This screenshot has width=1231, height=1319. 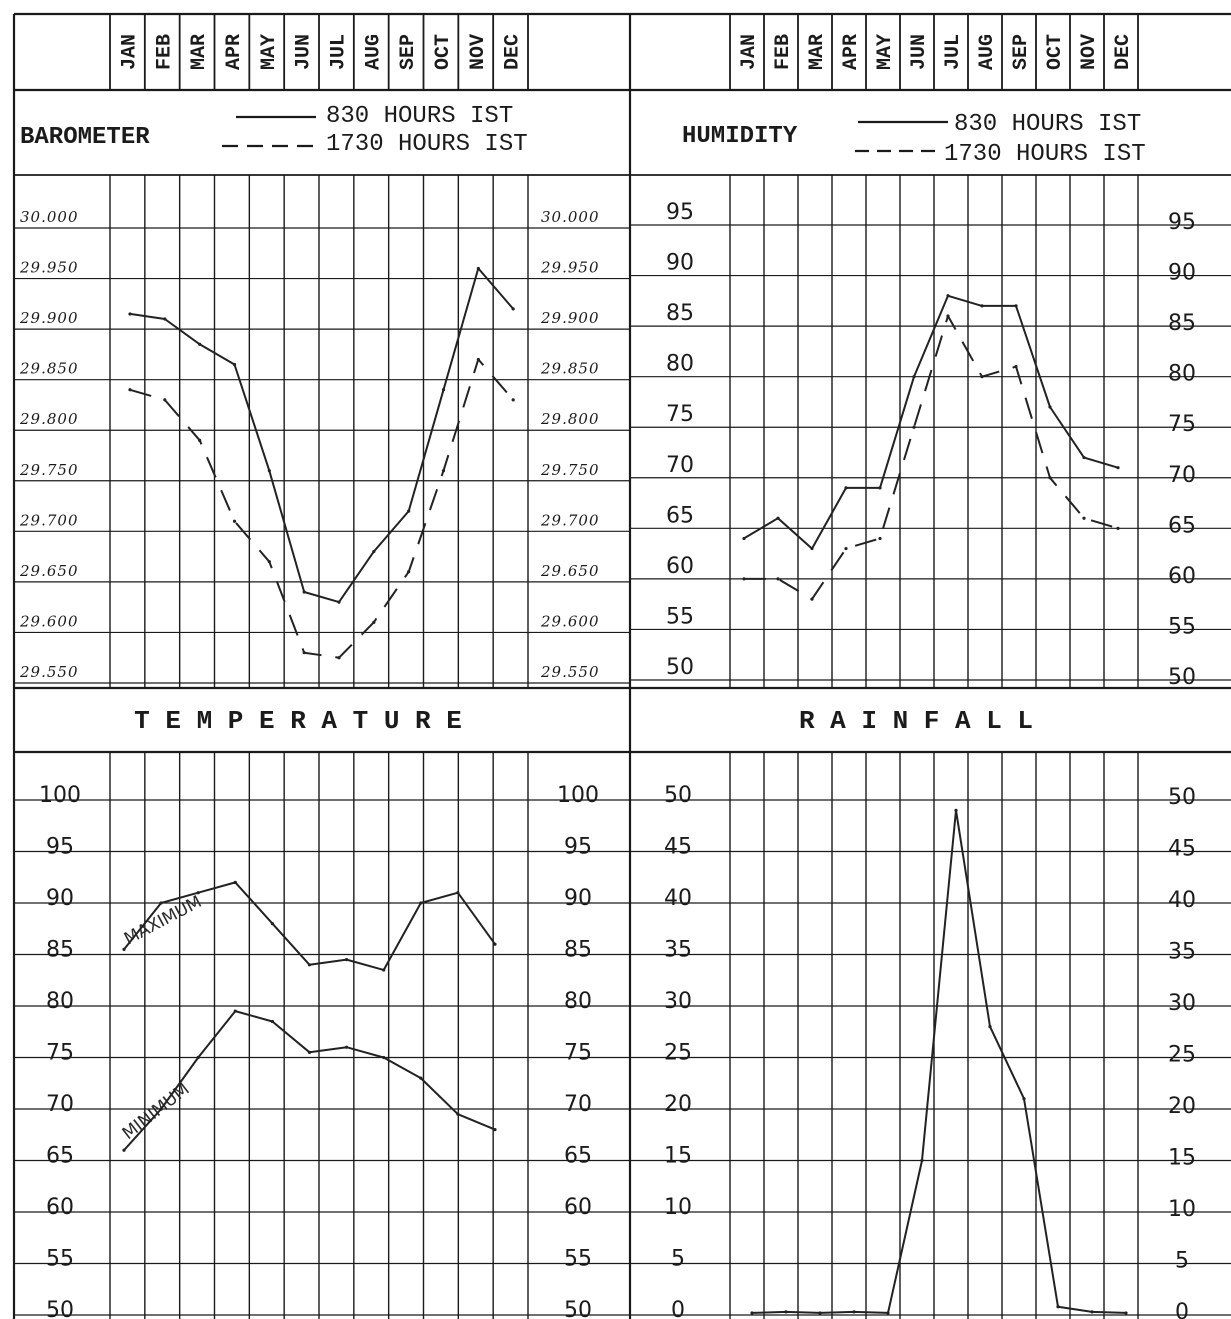 I want to click on humidity-tick-left: 70, so click(x=680, y=465).